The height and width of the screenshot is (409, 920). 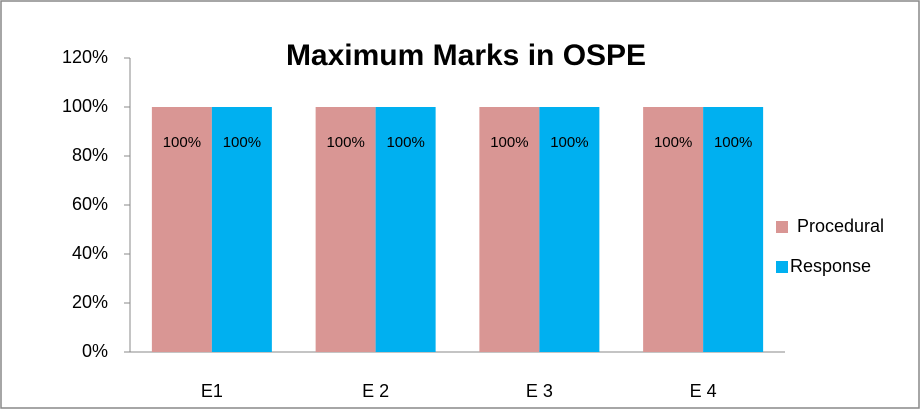 I want to click on x-tick-label: E 3, so click(x=539, y=391).